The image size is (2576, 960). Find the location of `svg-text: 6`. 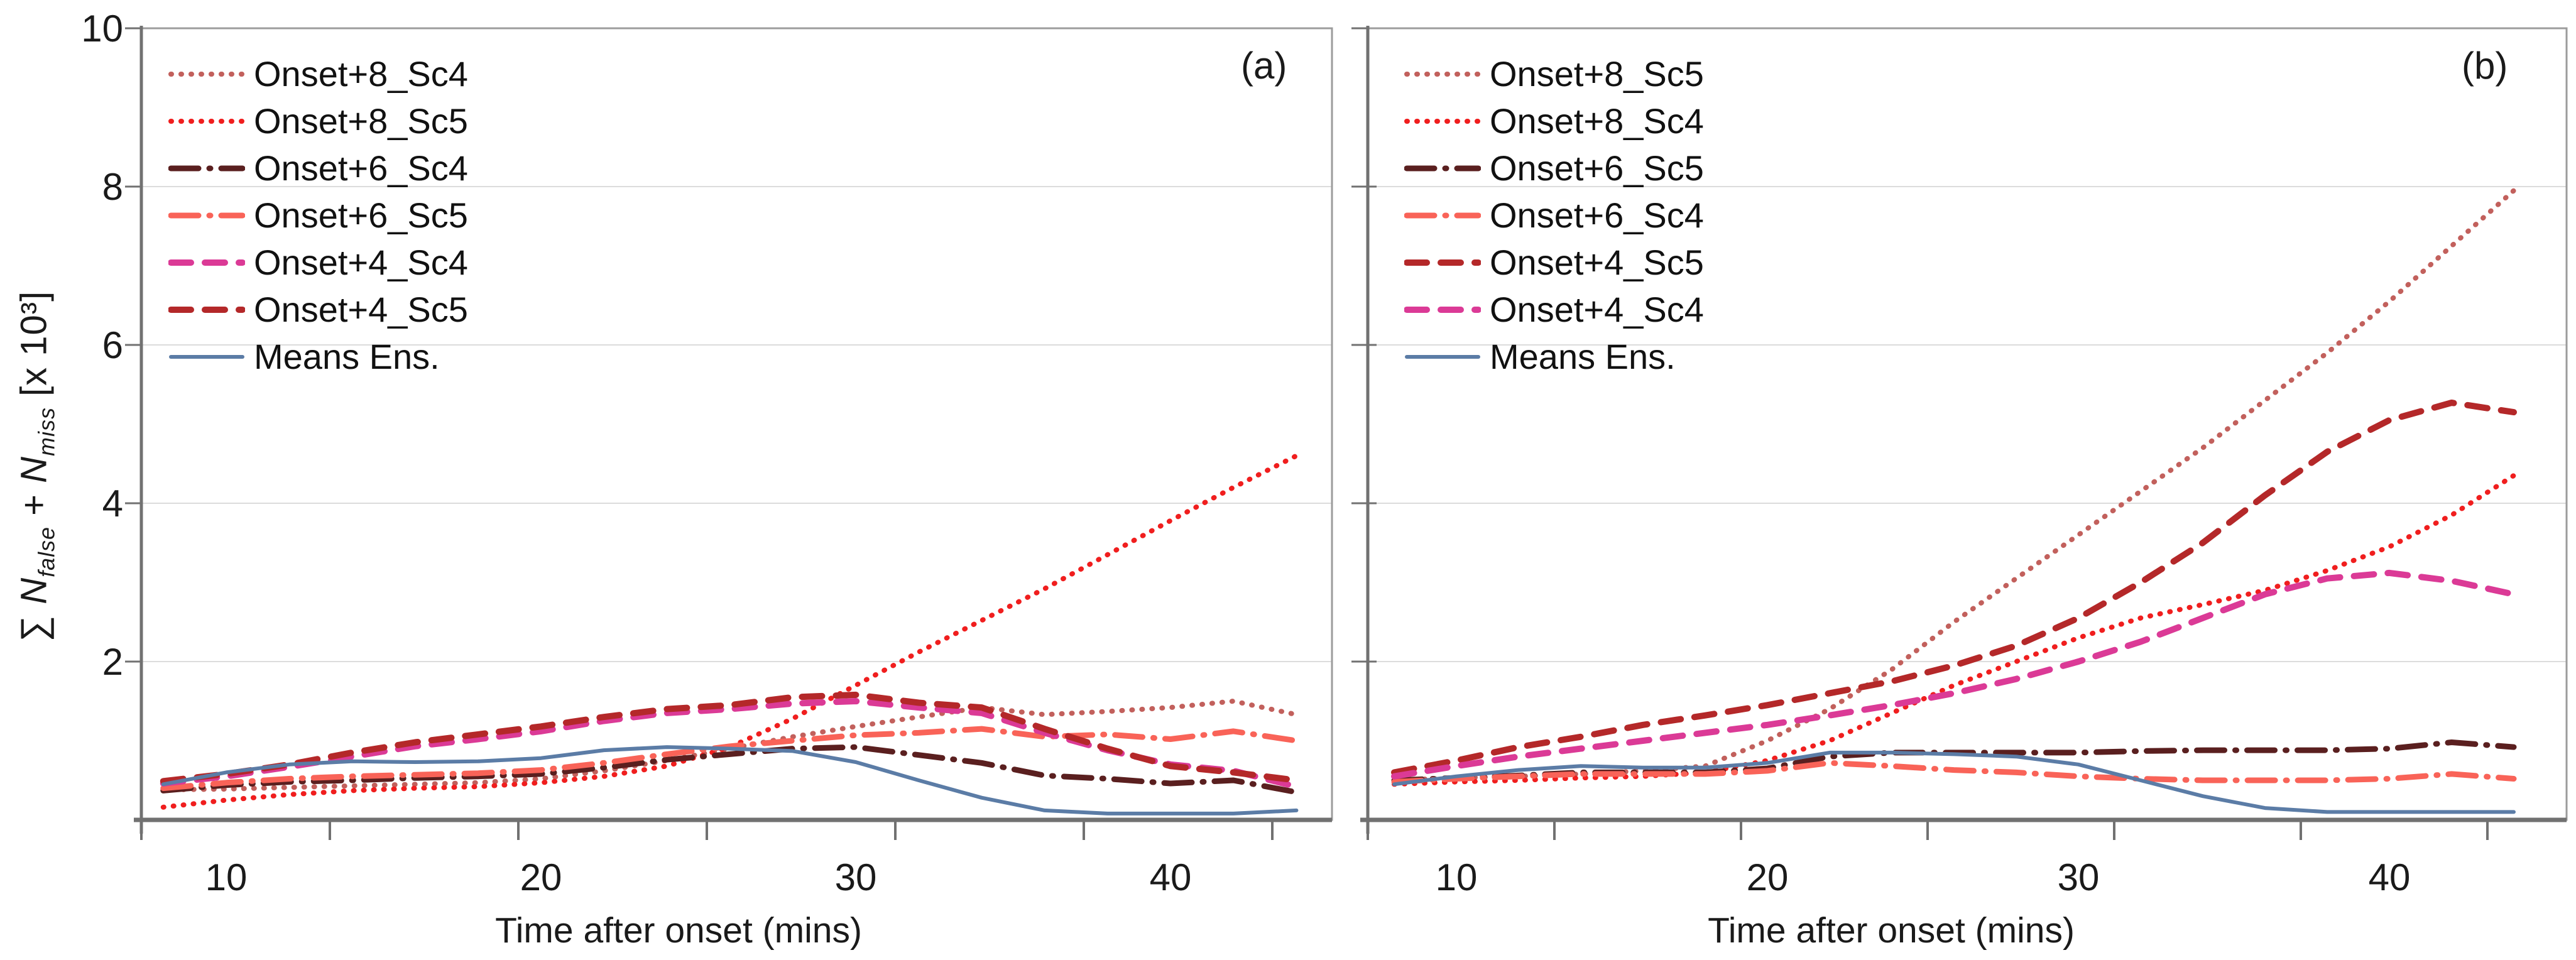

svg-text: 6 is located at coordinates (113, 345).